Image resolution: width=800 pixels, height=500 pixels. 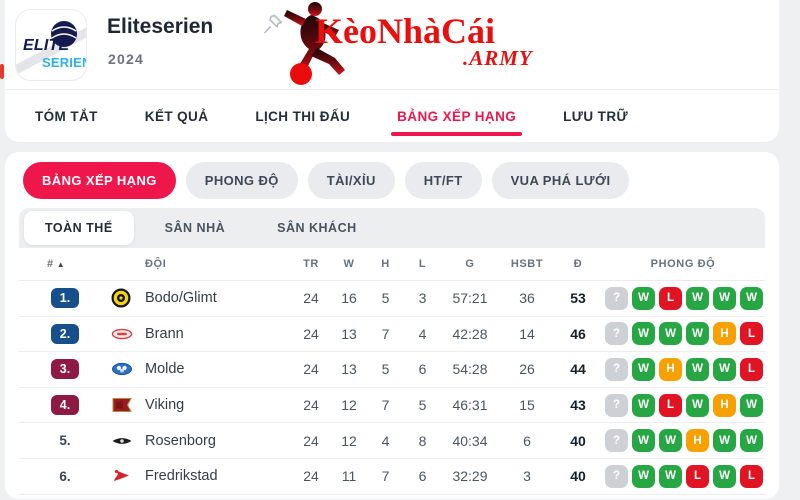 I want to click on draws-value: 7, so click(x=385, y=476).